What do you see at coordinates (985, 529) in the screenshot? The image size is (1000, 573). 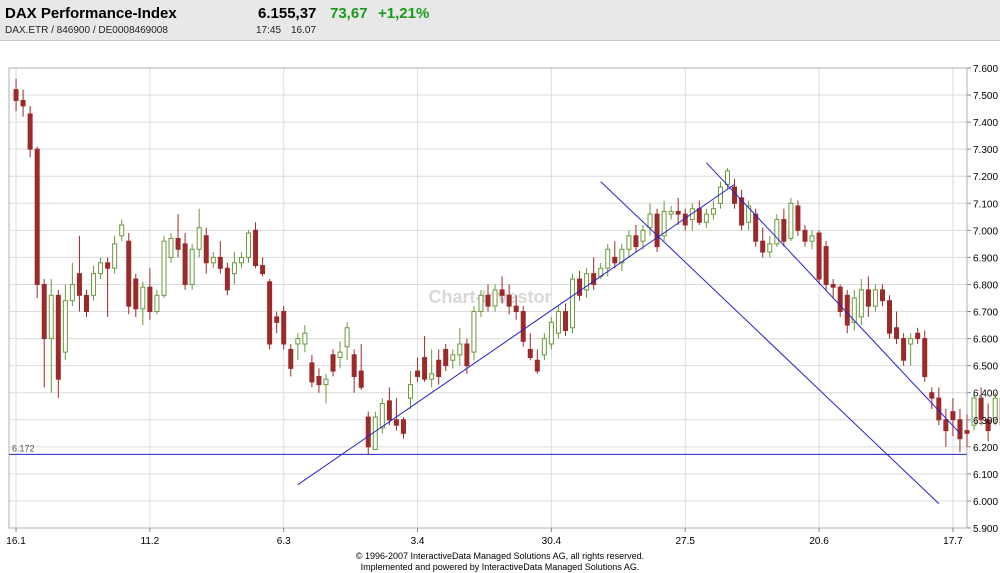 I see `y-tick-label: 5.900` at bounding box center [985, 529].